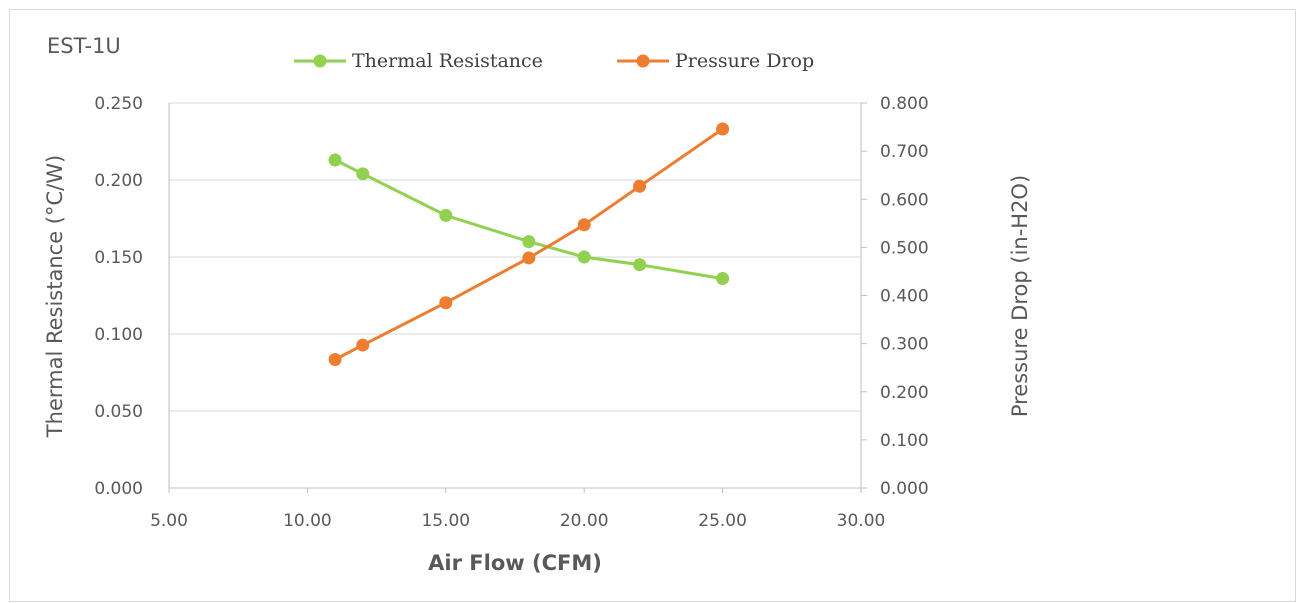 Image resolution: width=1297 pixels, height=603 pixels. What do you see at coordinates (904, 297) in the screenshot?
I see `y-tick-label-right: 0.400` at bounding box center [904, 297].